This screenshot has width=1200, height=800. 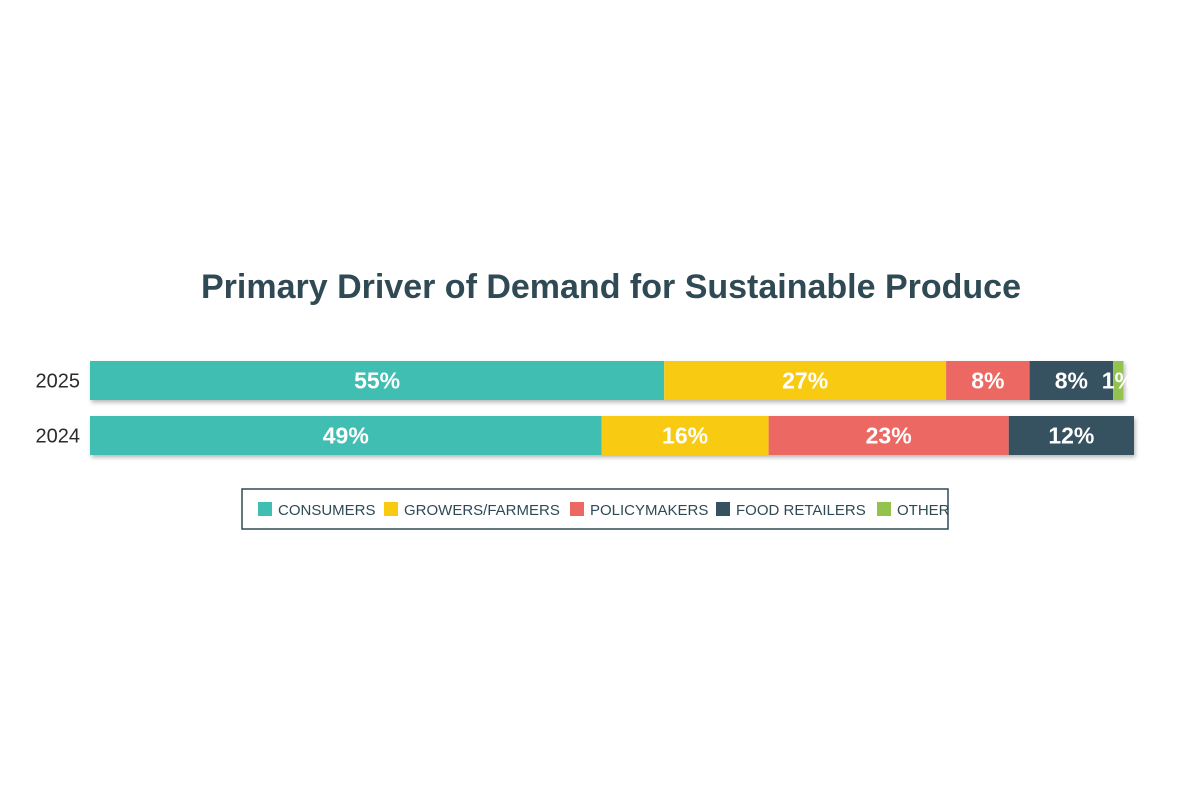 I want to click on legend-label-consumers: CONSUMERS, so click(x=327, y=510).